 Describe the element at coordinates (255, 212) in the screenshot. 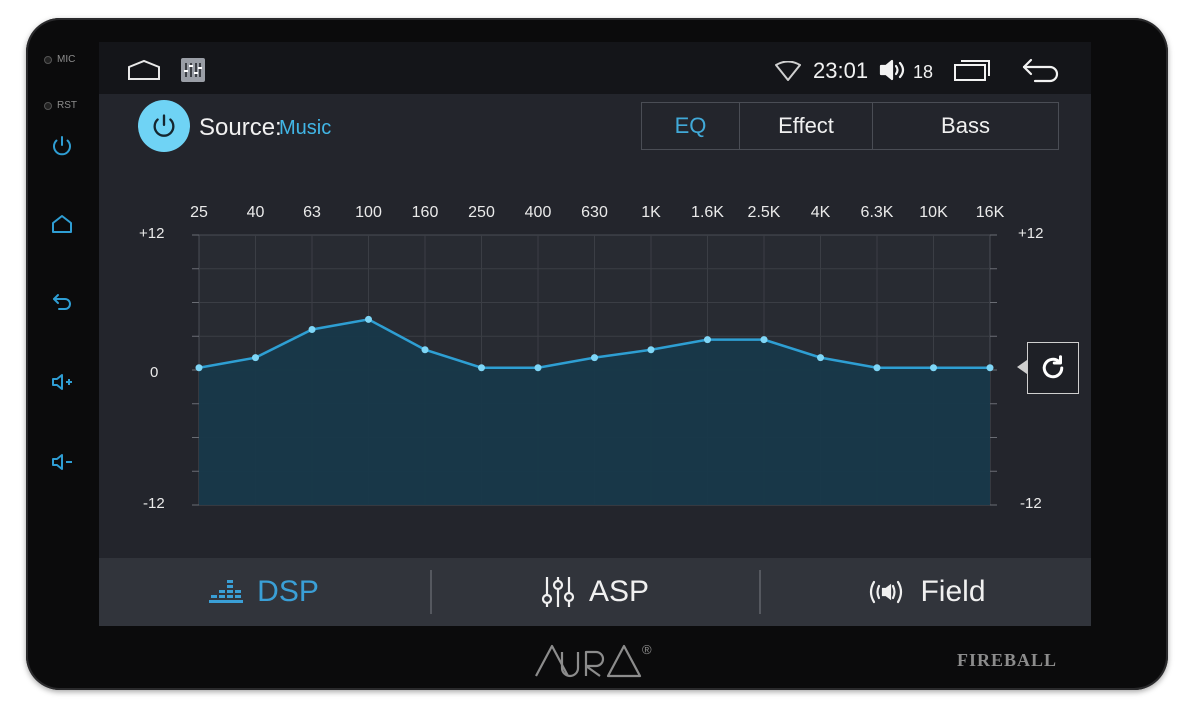

I see `frequency-label: 40` at that location.